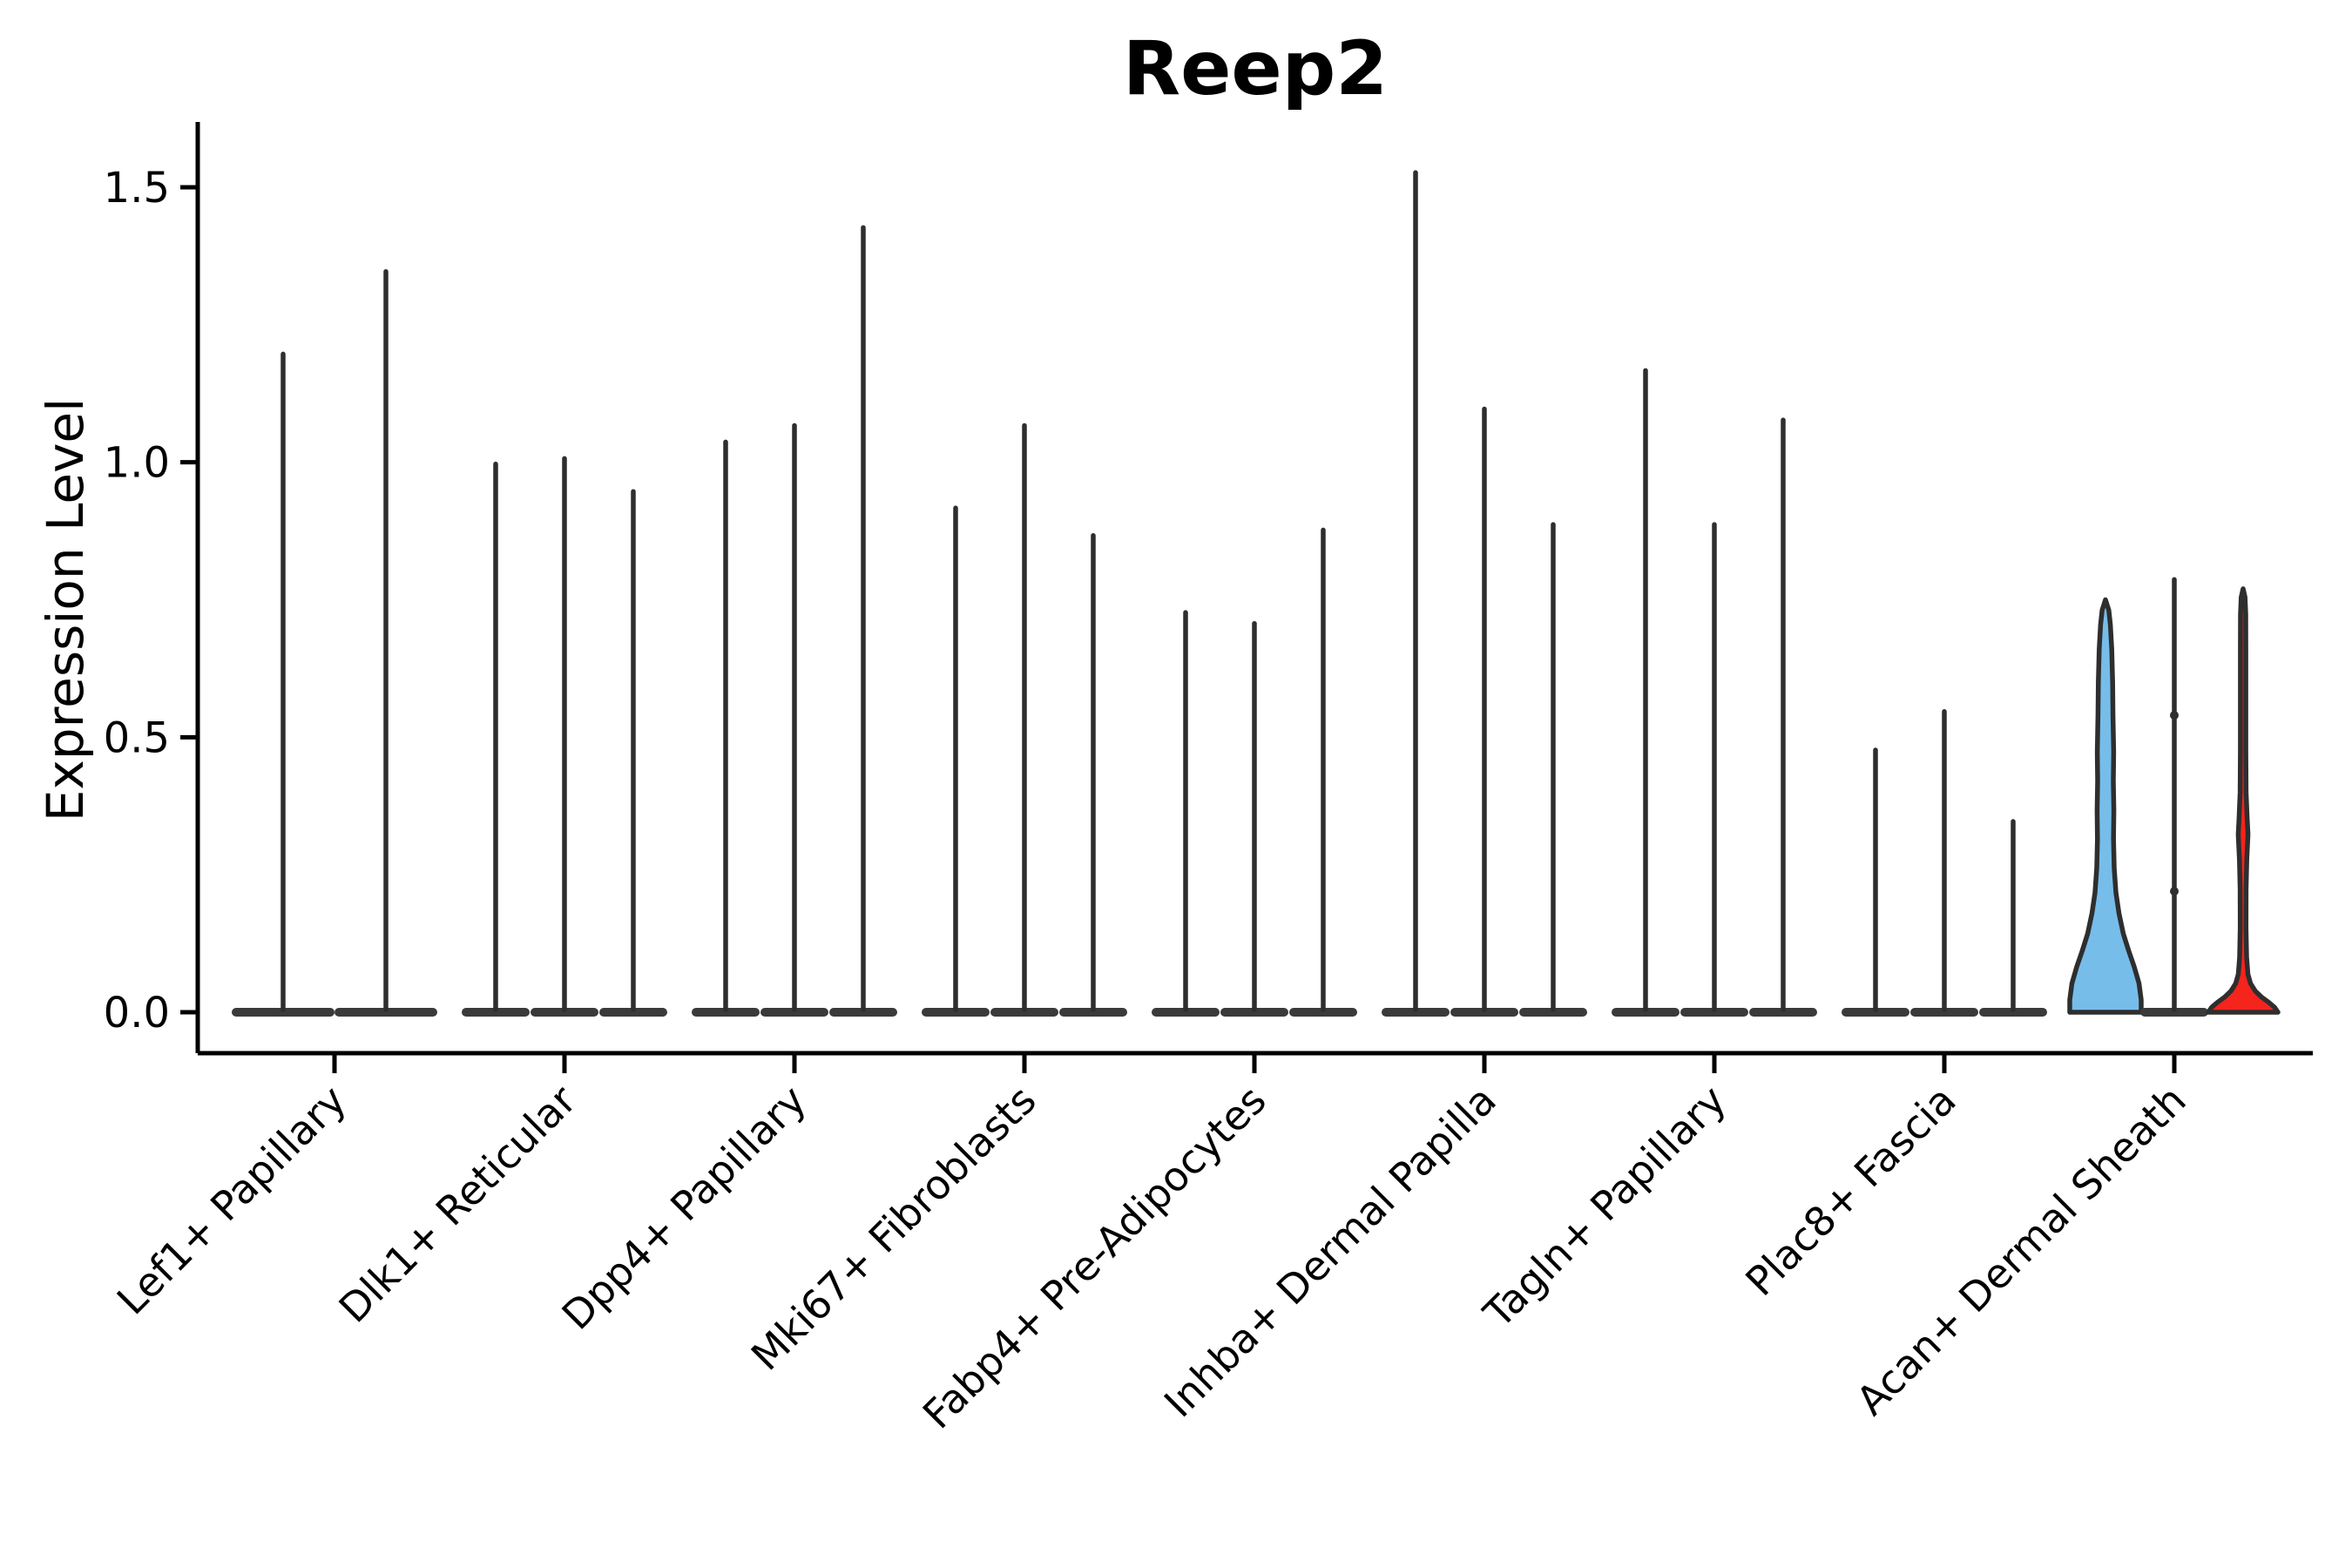 The width and height of the screenshot is (2352, 1568). What do you see at coordinates (231, 1201) in the screenshot?
I see `x-tick-label-0: Lef1+ Papillary` at bounding box center [231, 1201].